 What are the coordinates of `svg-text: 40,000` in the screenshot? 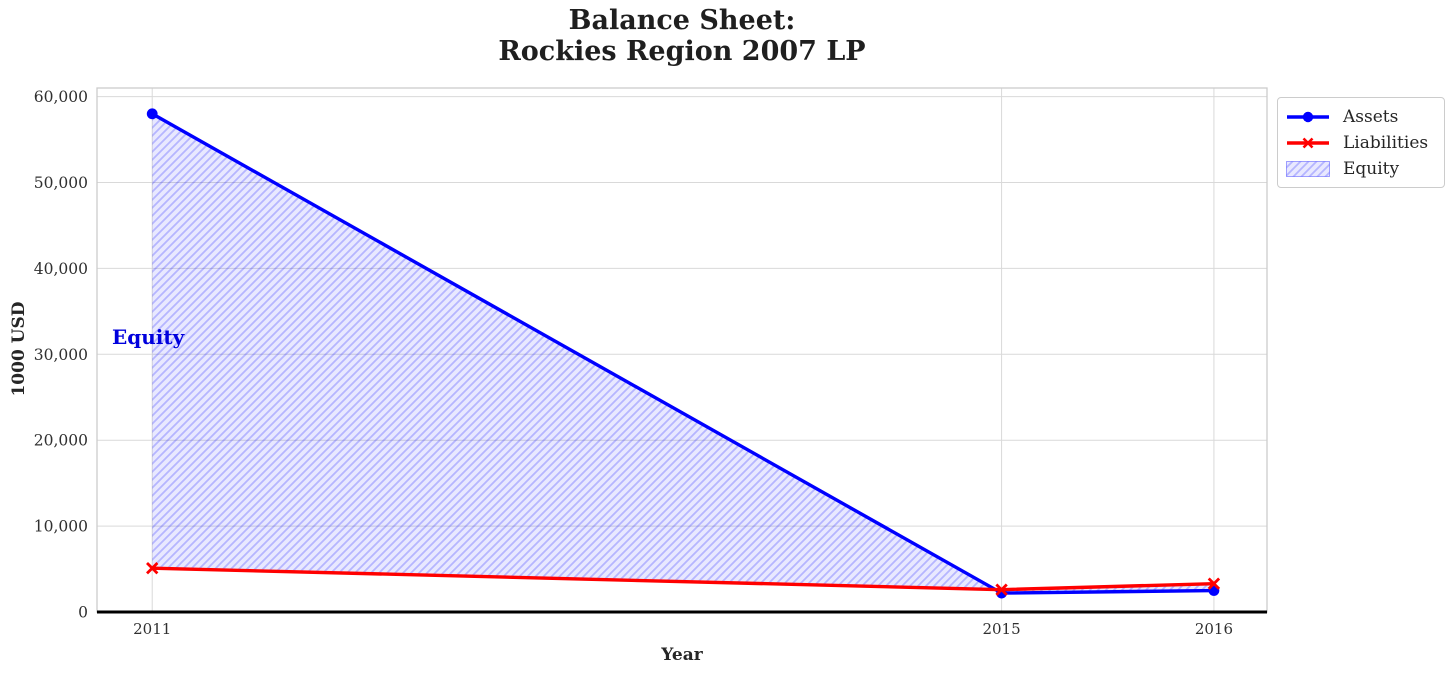 It's located at (61, 269).